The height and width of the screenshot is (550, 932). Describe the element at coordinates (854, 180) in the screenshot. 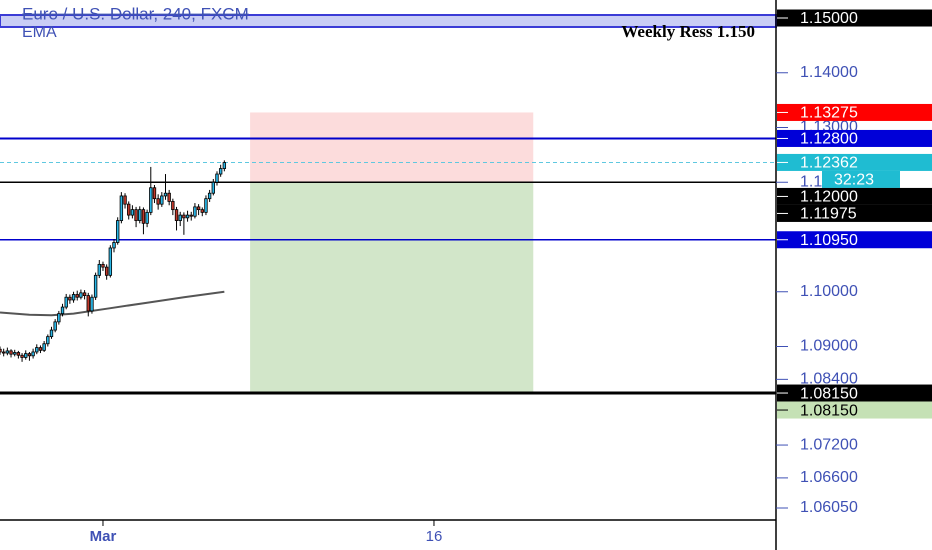

I see `countdown: 32:23` at that location.